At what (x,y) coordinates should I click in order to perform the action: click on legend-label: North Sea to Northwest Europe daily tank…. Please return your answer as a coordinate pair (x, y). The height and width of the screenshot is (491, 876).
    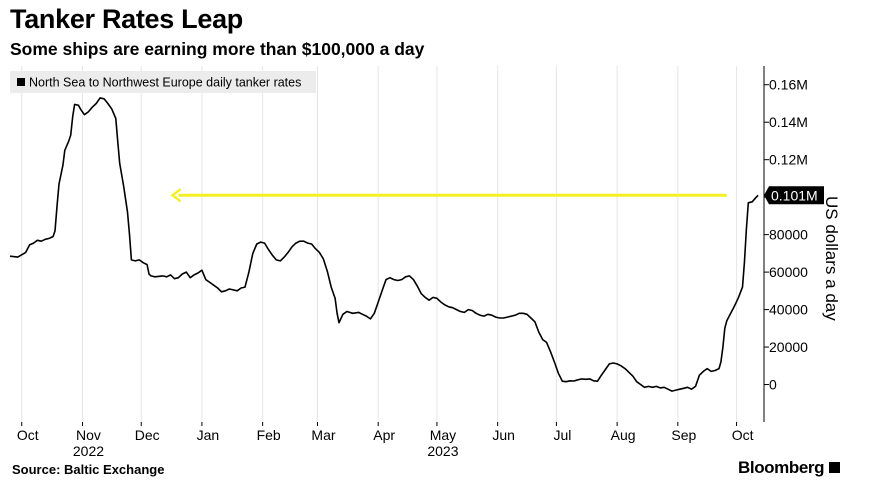
    Looking at the image, I should click on (165, 83).